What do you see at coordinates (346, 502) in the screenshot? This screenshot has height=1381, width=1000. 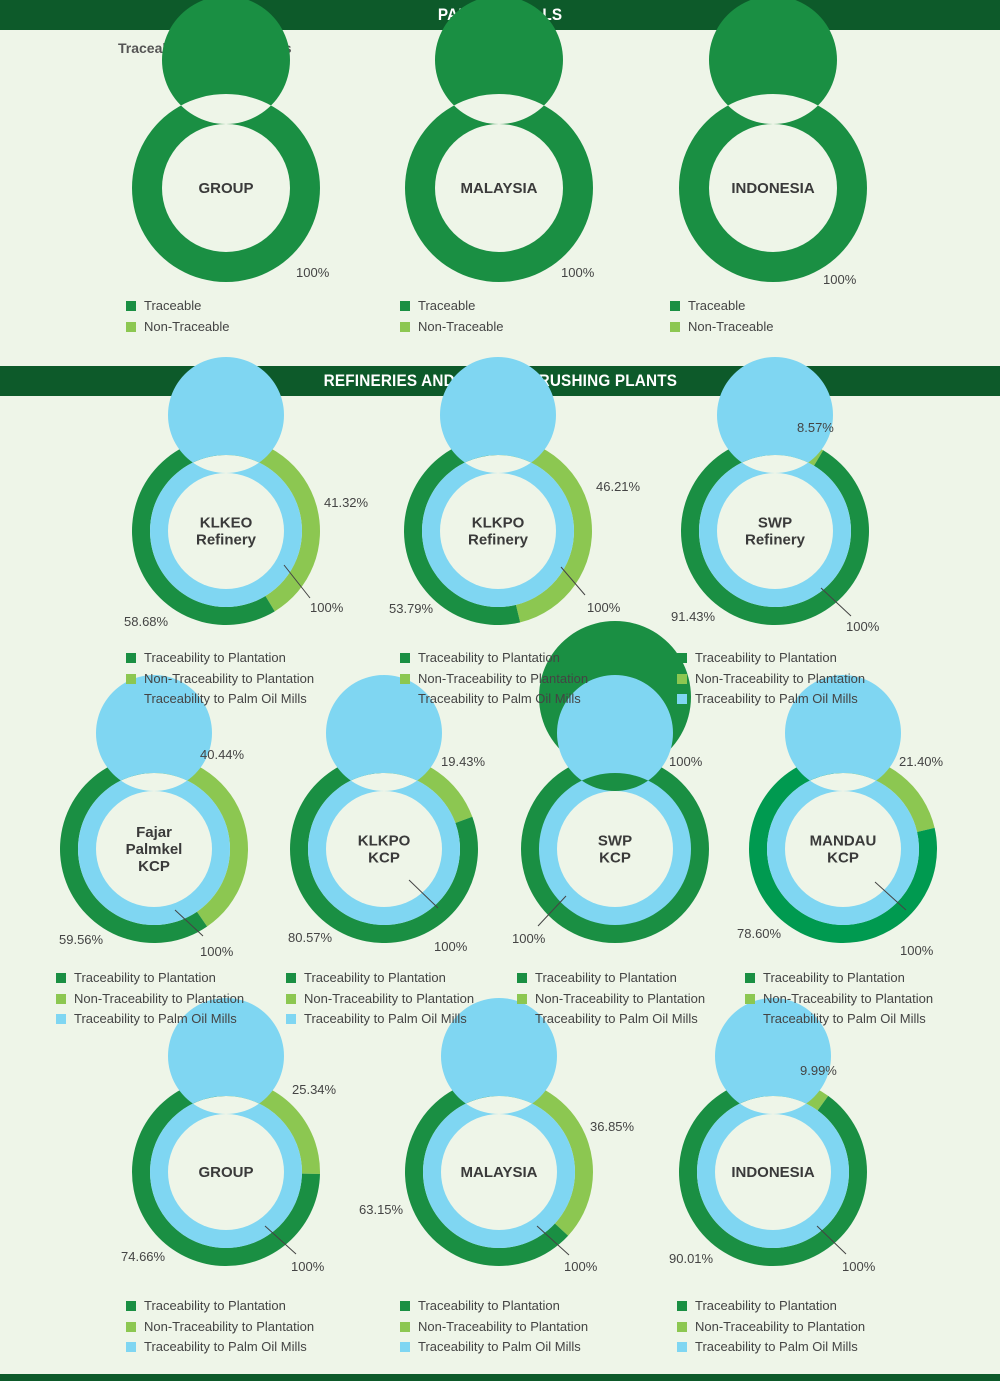 I see `value-label-non-traceable: 41.32%` at bounding box center [346, 502].